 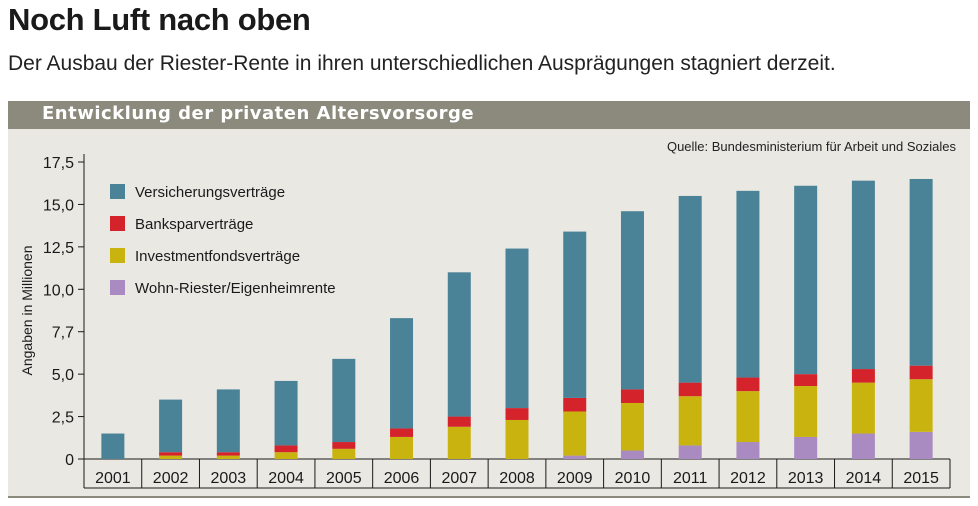 I want to click on panel-header: Entwicklung der privaten Altersvorsorge, so click(x=489, y=115).